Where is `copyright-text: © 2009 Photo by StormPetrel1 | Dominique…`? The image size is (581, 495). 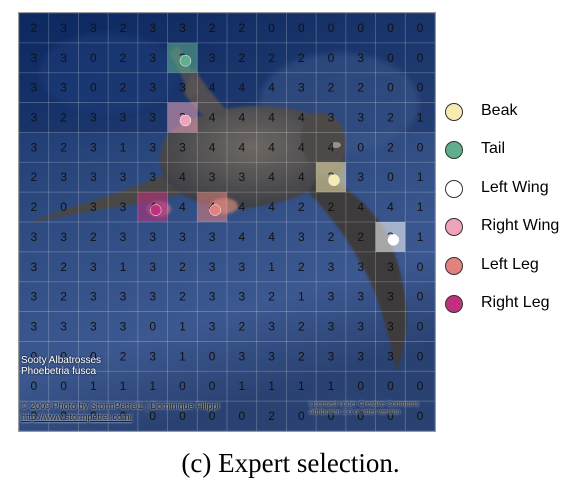 copyright-text: © 2009 Photo by StormPetrel1 | Dominique… is located at coordinates (120, 406).